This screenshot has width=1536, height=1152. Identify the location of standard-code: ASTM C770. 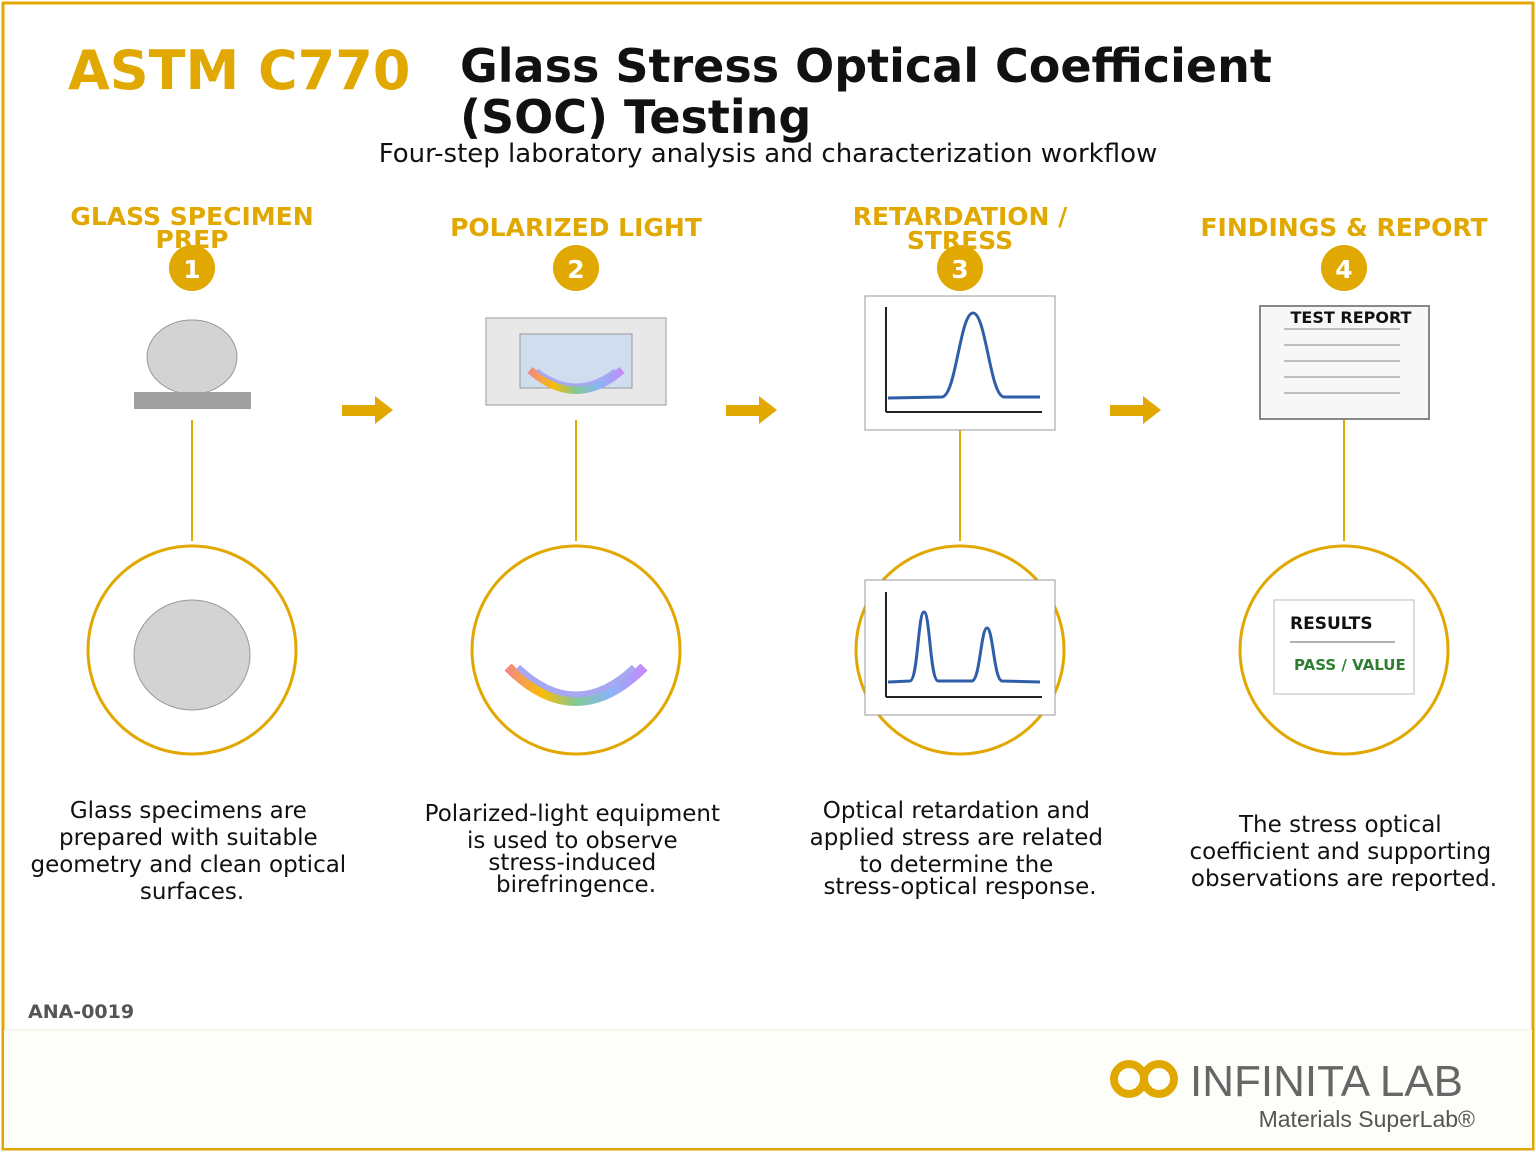
(239, 70).